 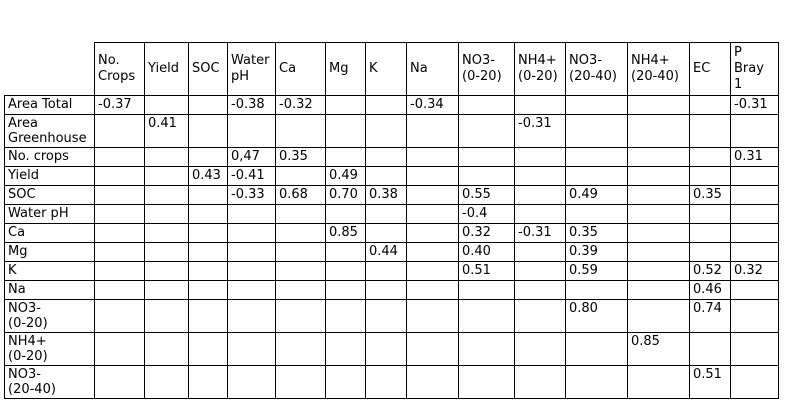 What do you see at coordinates (49, 316) in the screenshot?
I see `row-label: NO3- (0-20)` at bounding box center [49, 316].